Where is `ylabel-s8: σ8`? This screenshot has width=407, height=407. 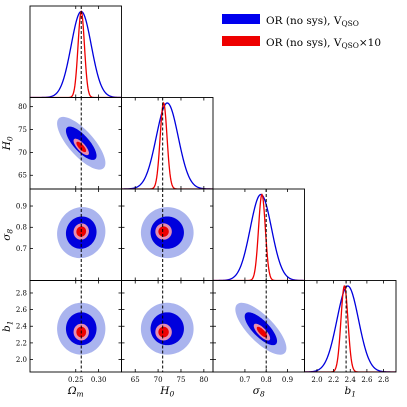
ylabel-s8: σ8 is located at coordinates (8, 235).